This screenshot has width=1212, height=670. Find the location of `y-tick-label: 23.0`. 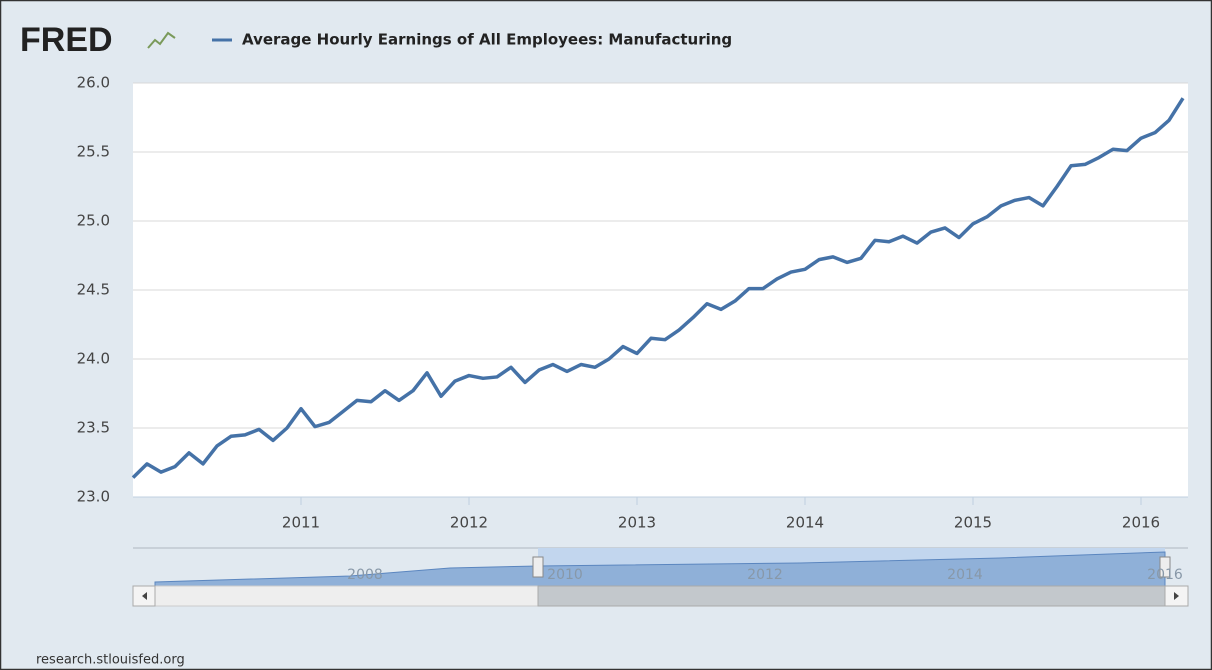

y-tick-label: 23.0 is located at coordinates (93, 497).